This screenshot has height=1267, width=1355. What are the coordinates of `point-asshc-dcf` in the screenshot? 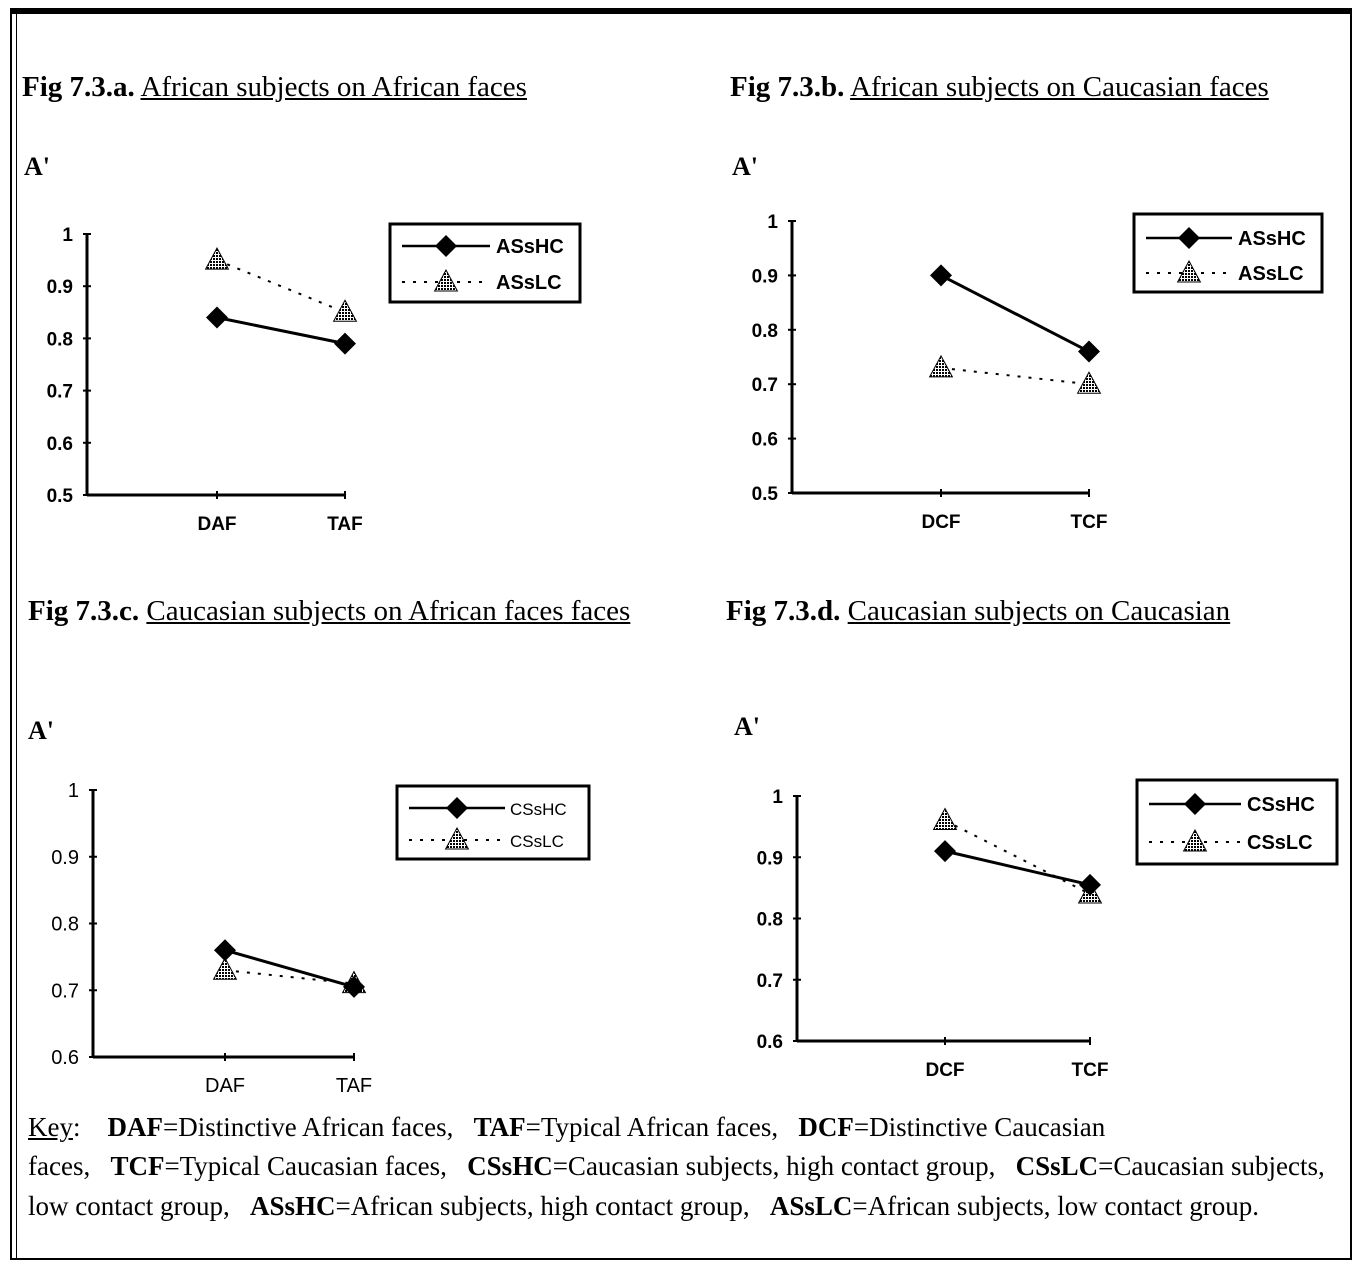 It's located at (941, 275).